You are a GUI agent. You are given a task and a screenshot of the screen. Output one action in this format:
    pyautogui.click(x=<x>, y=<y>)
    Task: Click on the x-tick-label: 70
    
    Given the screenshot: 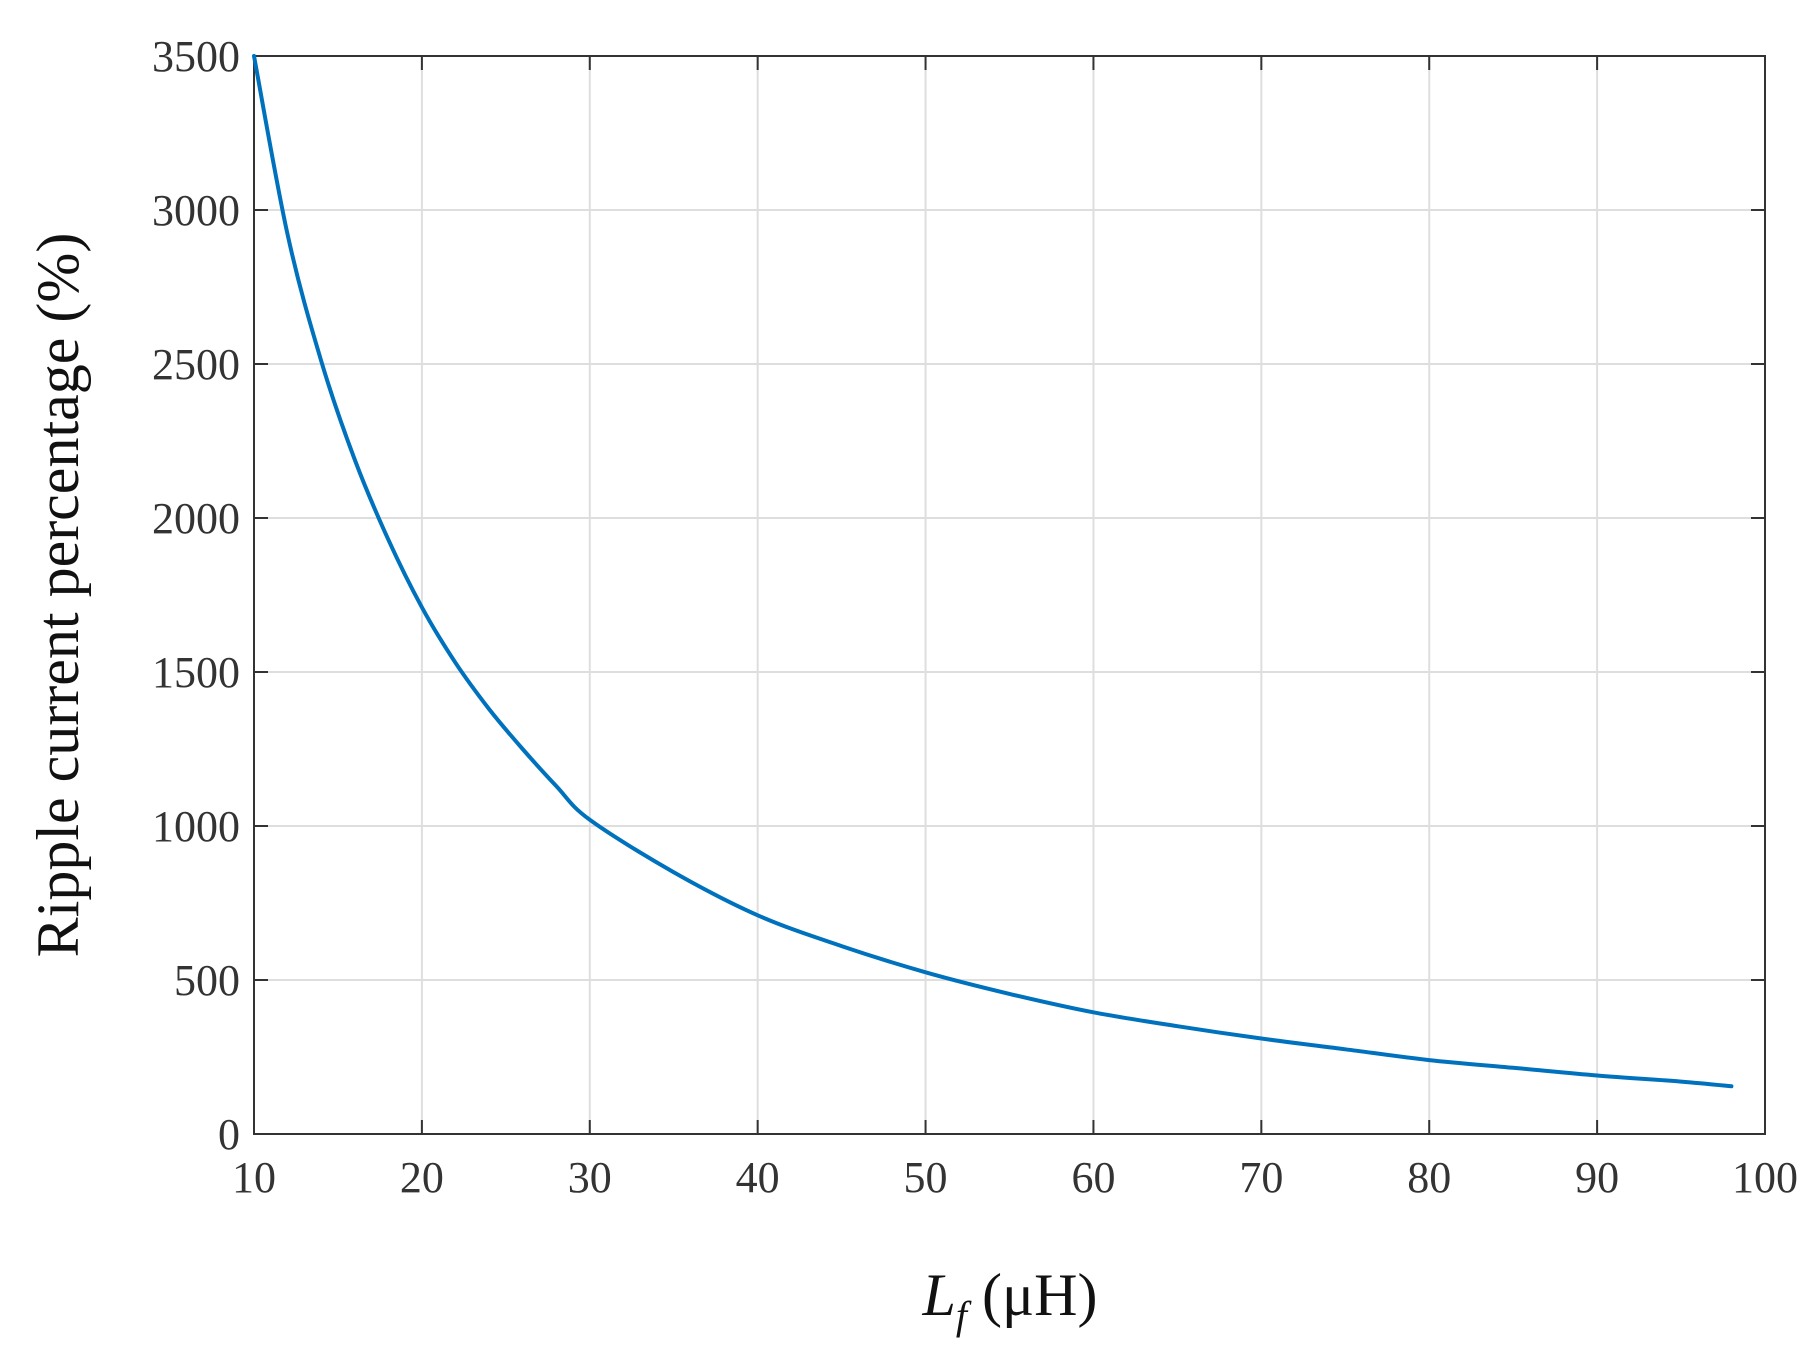 What is the action you would take?
    pyautogui.click(x=1261, y=1177)
    